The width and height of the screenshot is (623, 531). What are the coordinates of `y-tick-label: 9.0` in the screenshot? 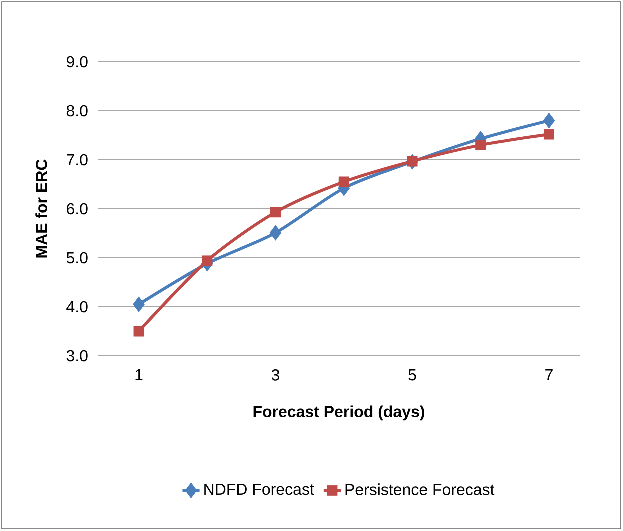 It's located at (77, 62).